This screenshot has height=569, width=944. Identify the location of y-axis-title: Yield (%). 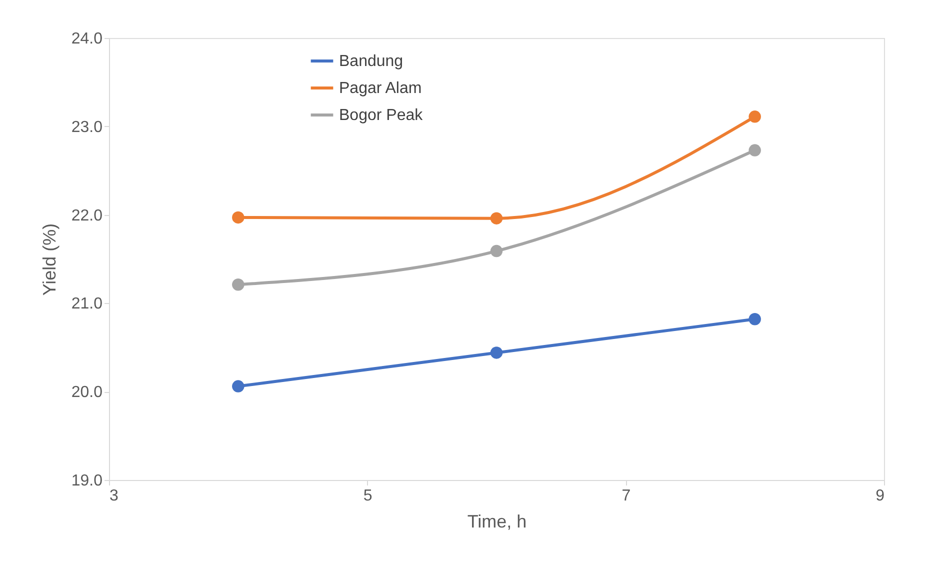
(49, 259).